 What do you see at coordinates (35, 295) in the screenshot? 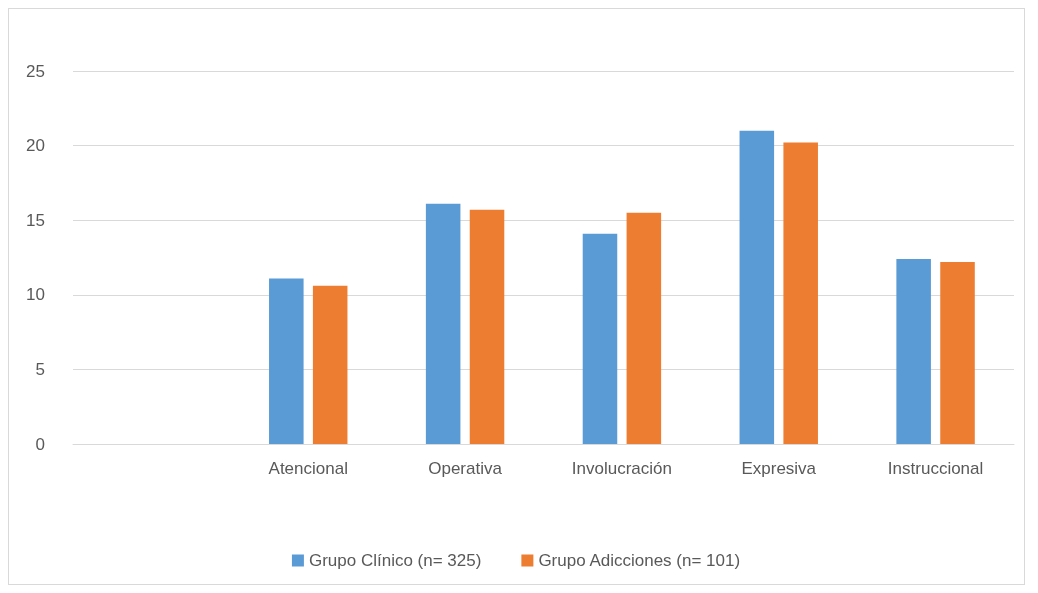
I see `y-tick-label: 10` at bounding box center [35, 295].